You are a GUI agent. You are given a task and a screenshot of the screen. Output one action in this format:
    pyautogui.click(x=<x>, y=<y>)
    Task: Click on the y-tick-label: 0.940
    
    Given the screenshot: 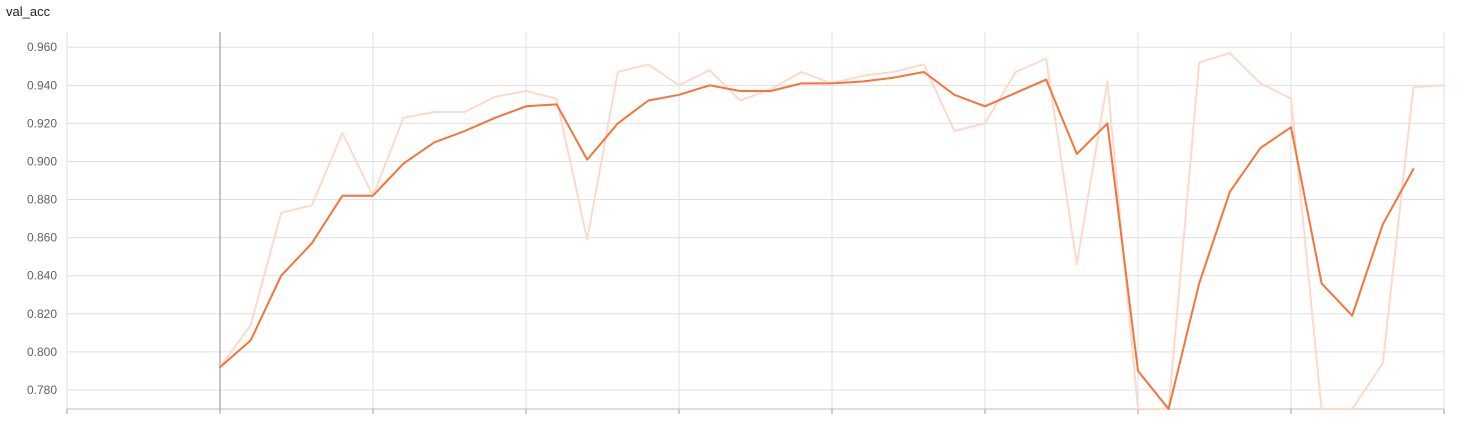 What is the action you would take?
    pyautogui.click(x=42, y=85)
    